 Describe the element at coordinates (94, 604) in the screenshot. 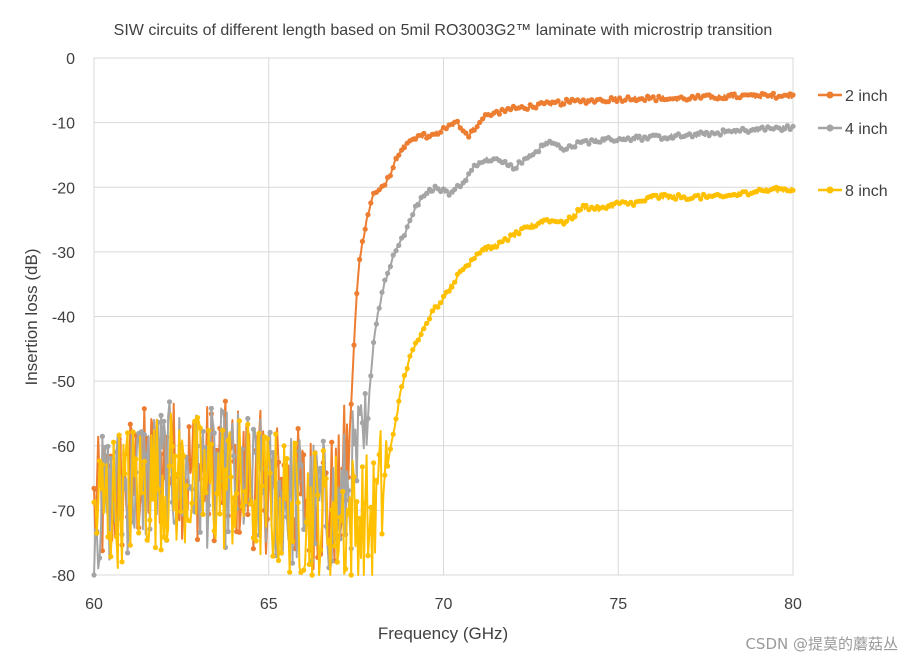

I see `x-tick-label: 60` at that location.